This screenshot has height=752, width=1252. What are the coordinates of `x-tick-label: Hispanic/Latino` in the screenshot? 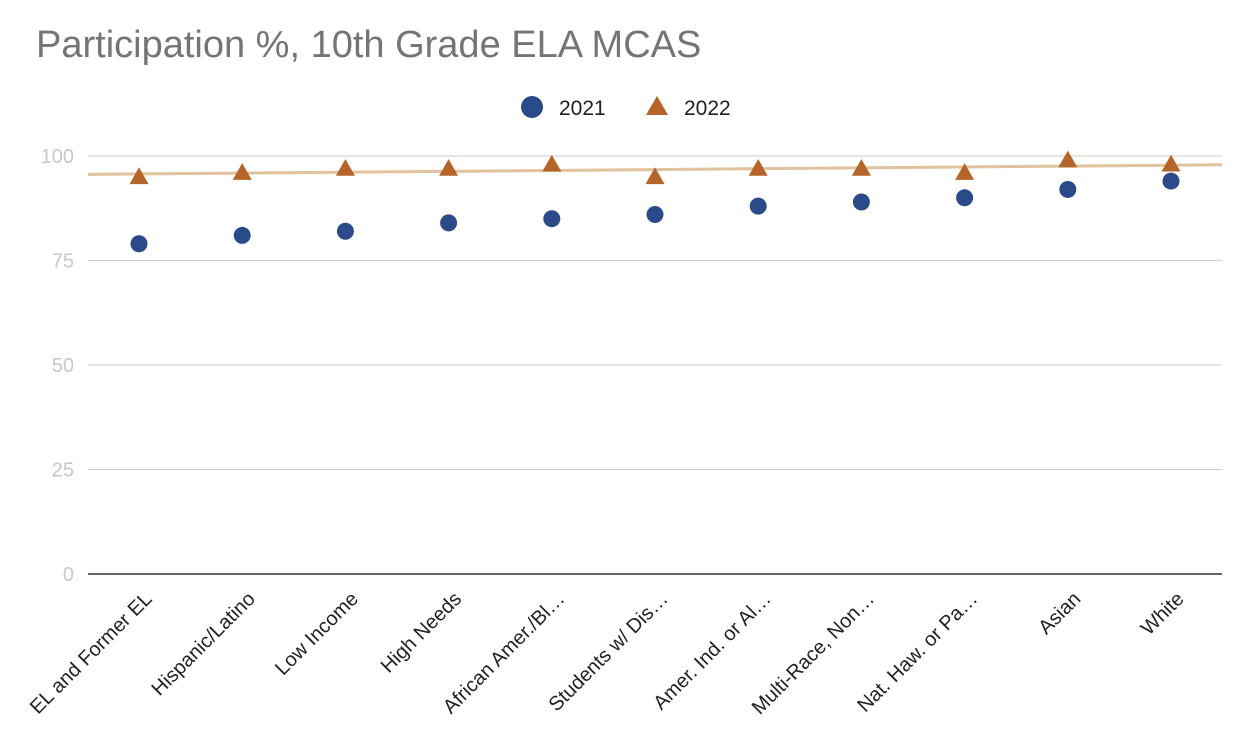 It's located at (203, 644).